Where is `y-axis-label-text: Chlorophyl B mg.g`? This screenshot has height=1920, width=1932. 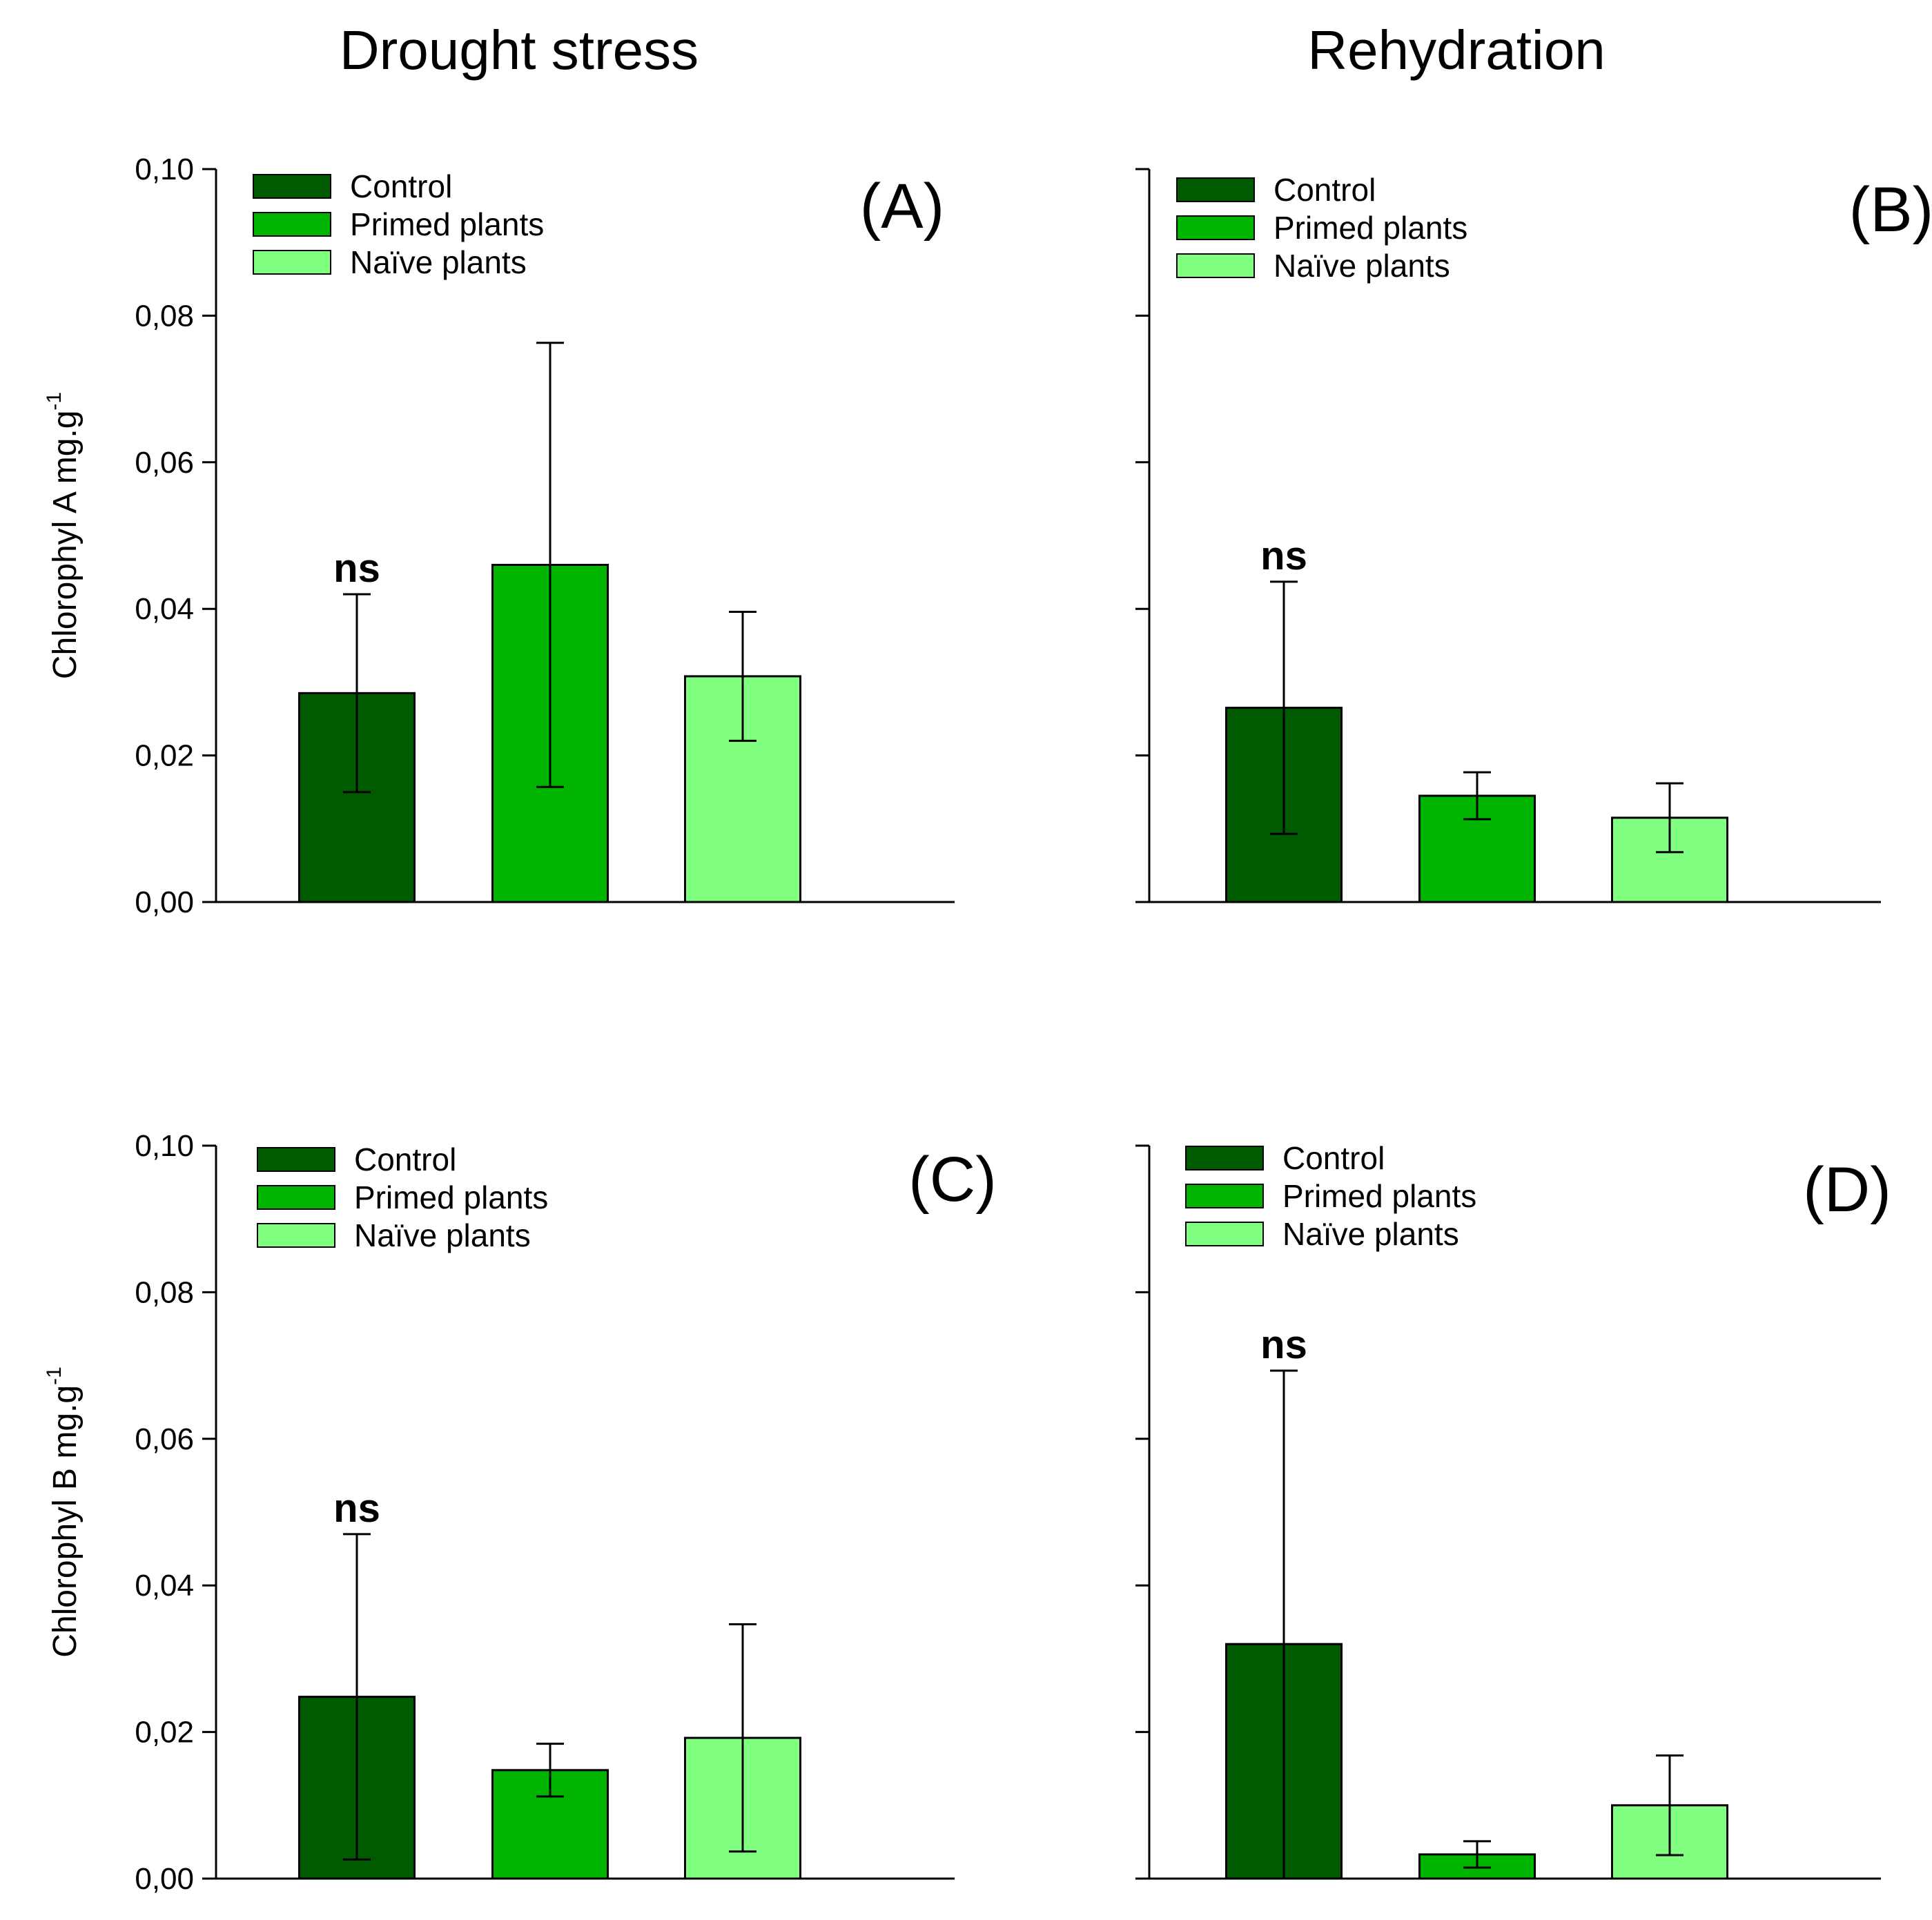
y-axis-label-text: Chlorophyl B mg.g is located at coordinates (65, 1521).